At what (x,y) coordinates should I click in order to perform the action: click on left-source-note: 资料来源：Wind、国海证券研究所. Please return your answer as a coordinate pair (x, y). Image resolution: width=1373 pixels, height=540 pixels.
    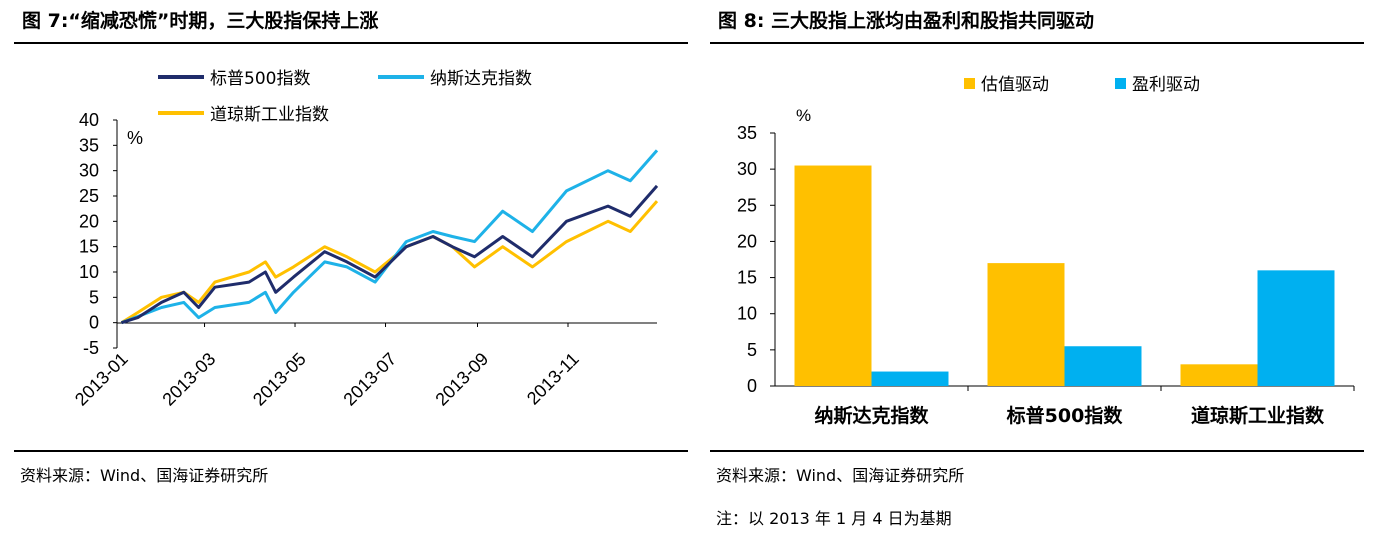
    Looking at the image, I should click on (144, 475).